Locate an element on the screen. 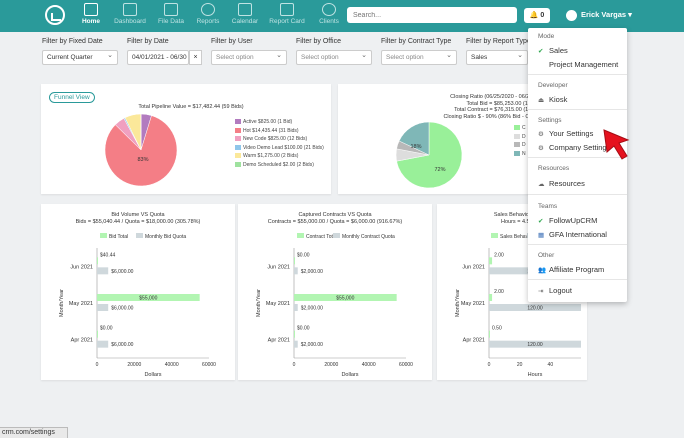  notifications-button: 🔔 0 is located at coordinates (537, 15).